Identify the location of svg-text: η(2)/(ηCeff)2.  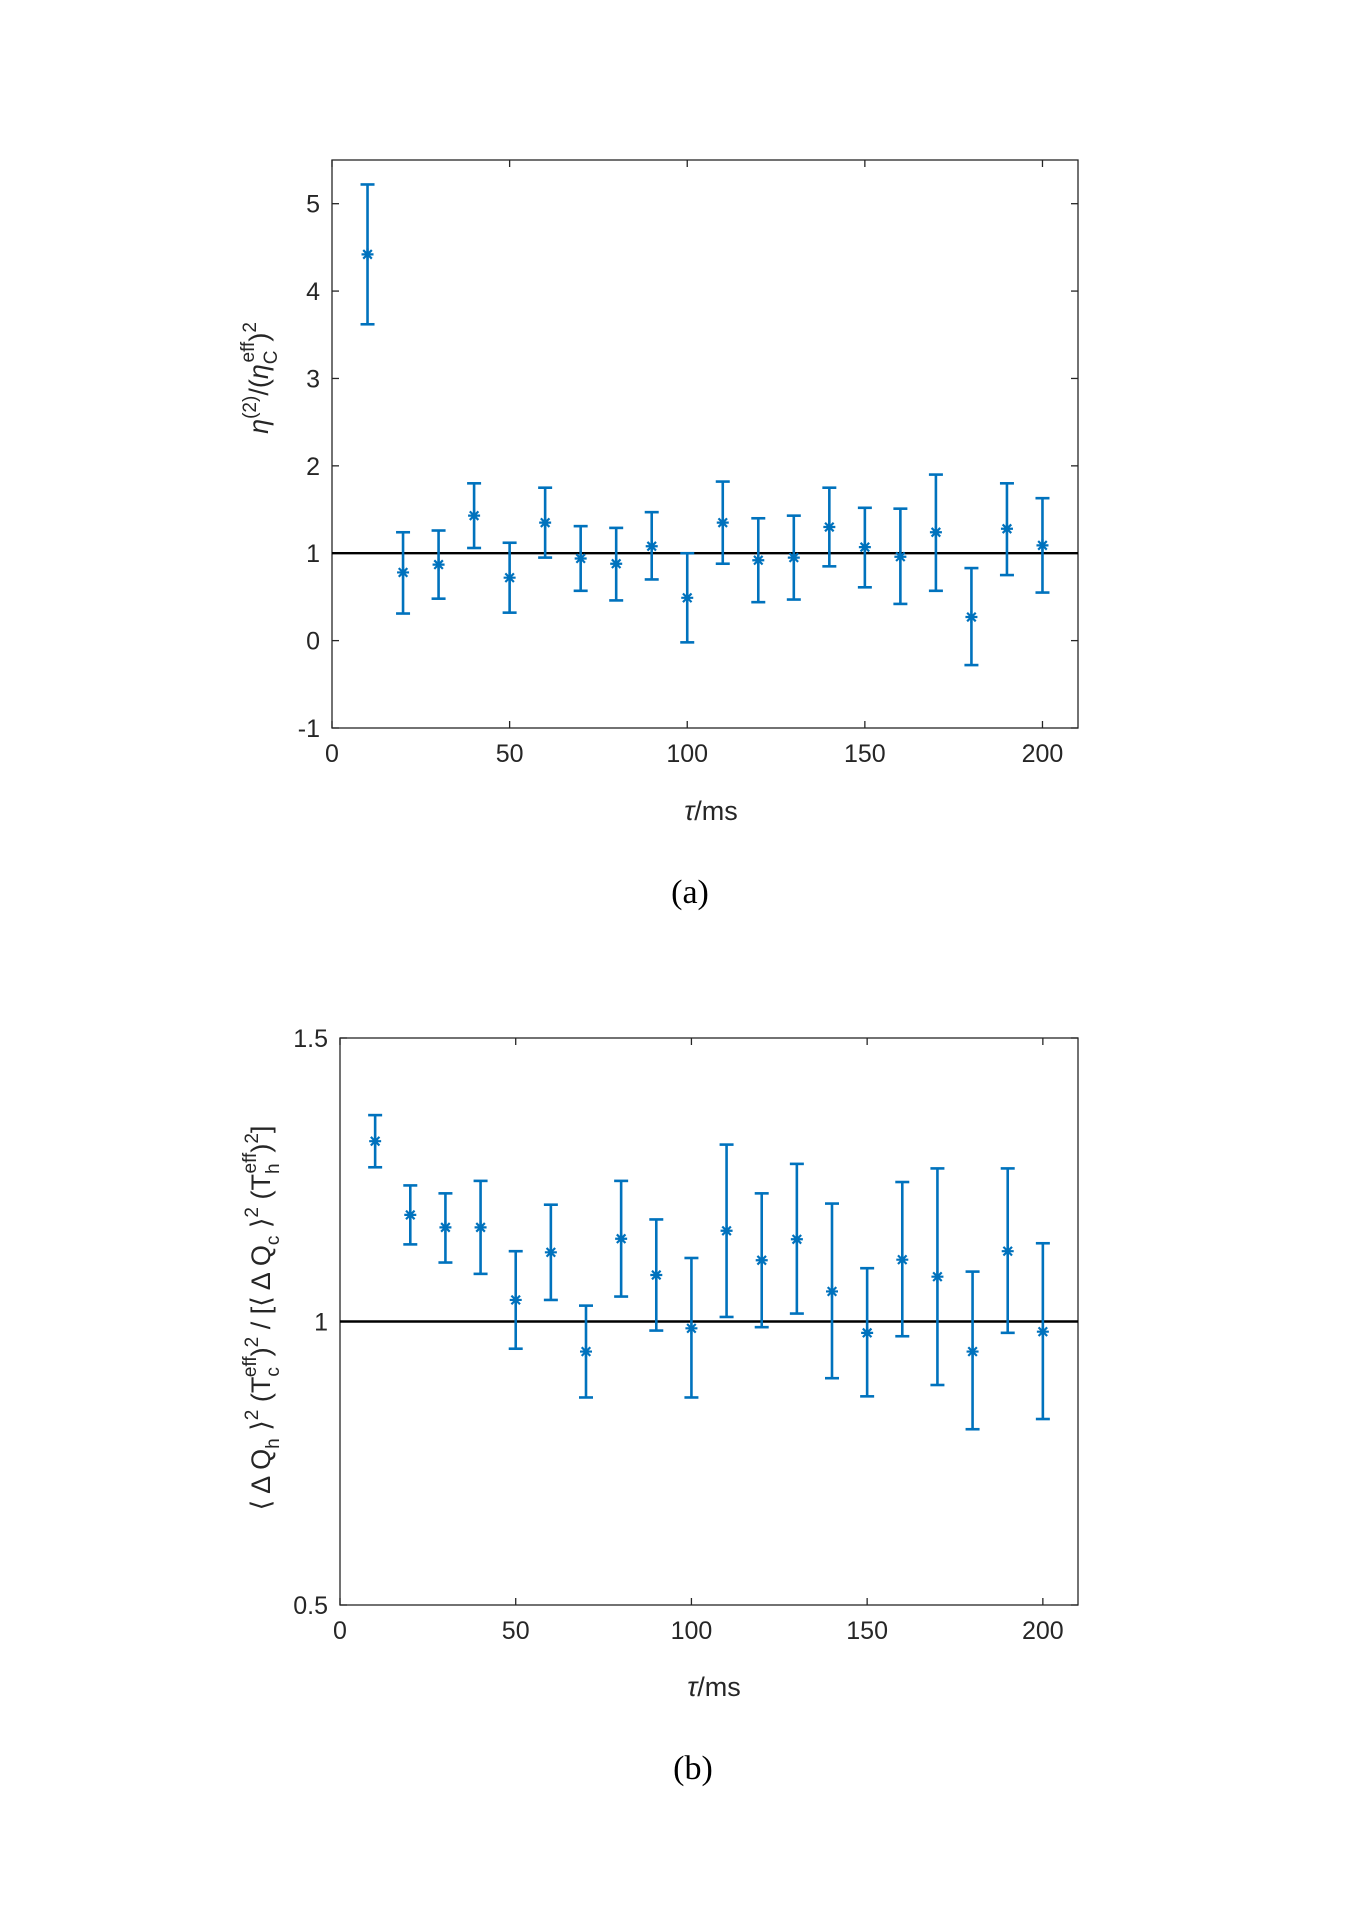
(260, 378).